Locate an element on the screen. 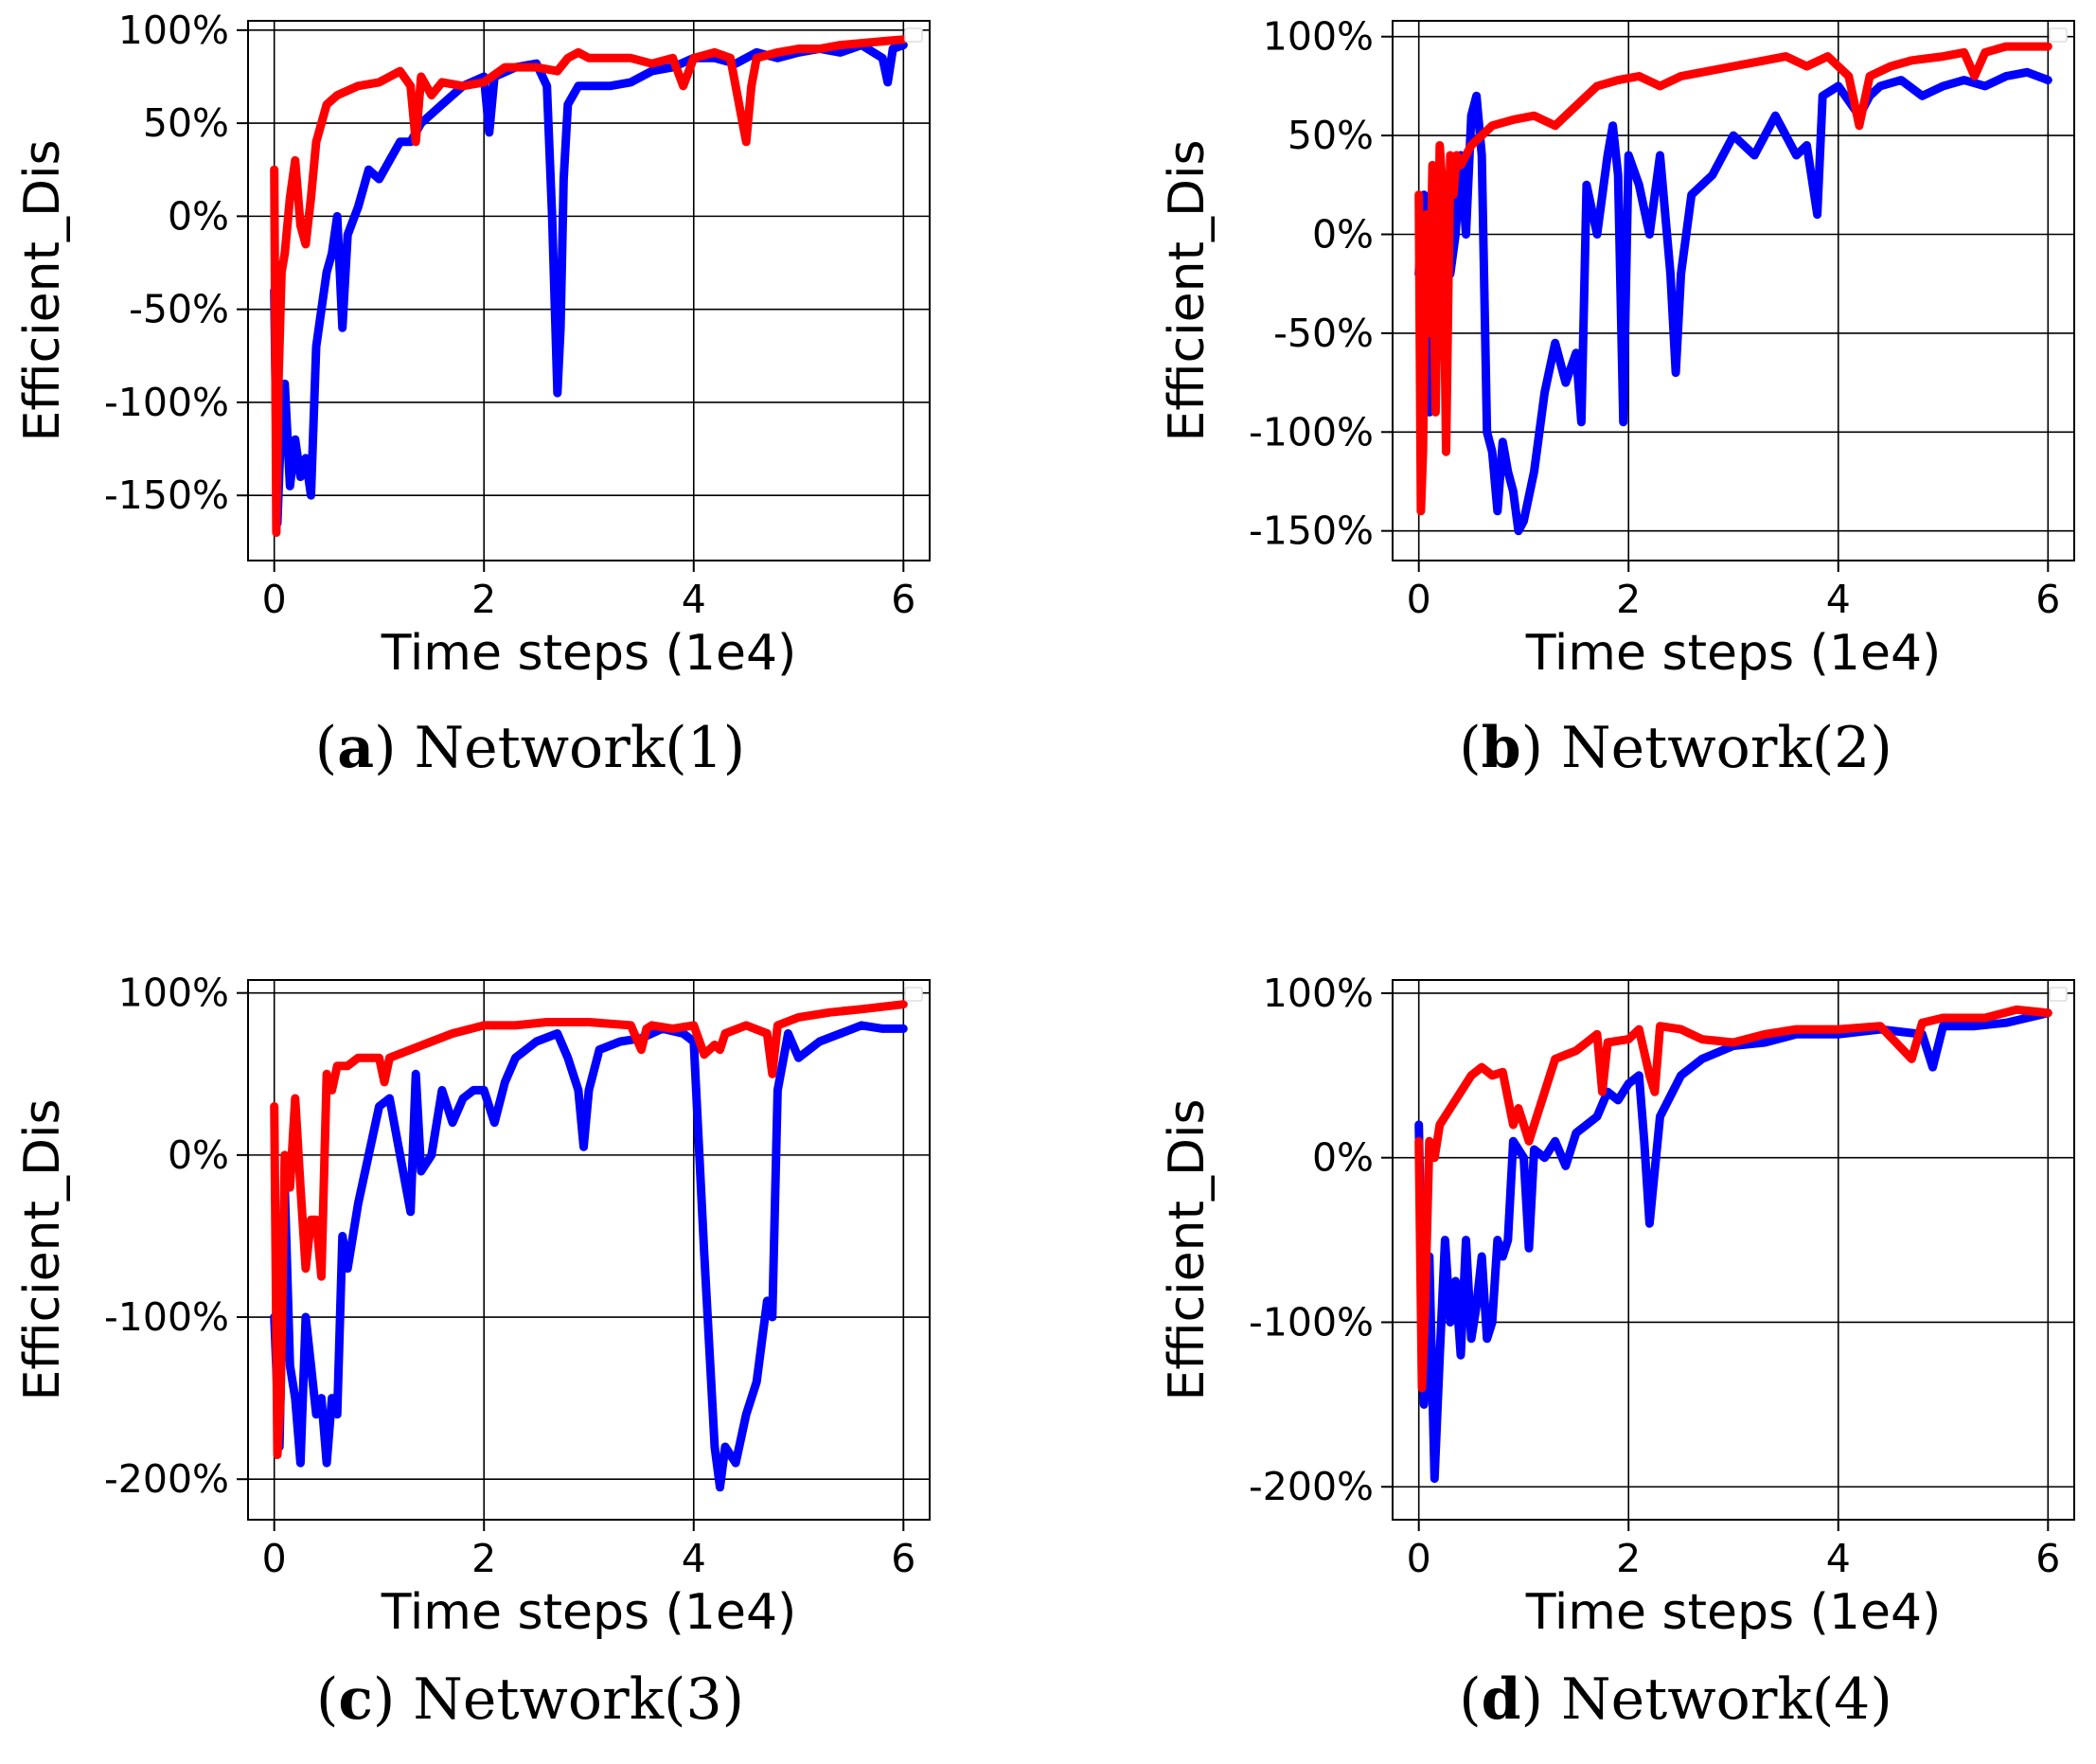 The height and width of the screenshot is (1764, 2096). caption-title: Network(1) is located at coordinates (580, 748).